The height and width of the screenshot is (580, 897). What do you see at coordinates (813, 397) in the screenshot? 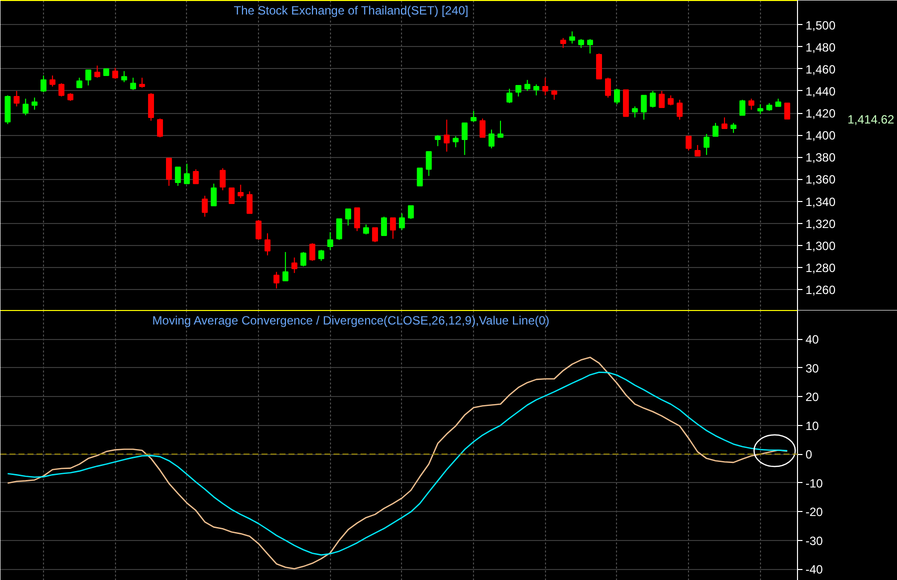
I see `y-tick-label: 20` at bounding box center [813, 397].